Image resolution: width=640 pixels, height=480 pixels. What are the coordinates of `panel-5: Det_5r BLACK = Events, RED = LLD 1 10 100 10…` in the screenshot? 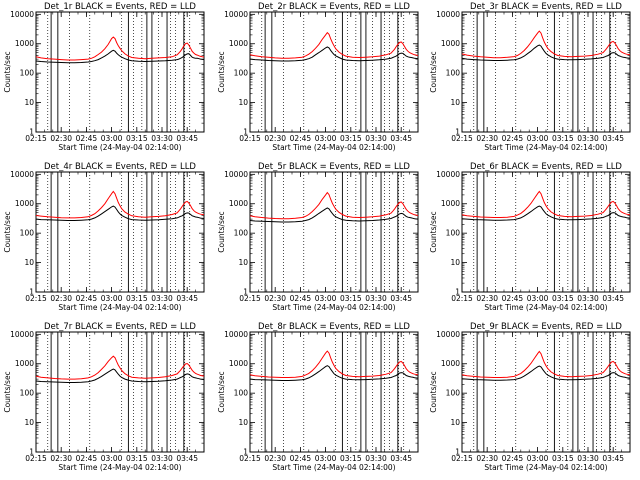 It's located at (318, 237).